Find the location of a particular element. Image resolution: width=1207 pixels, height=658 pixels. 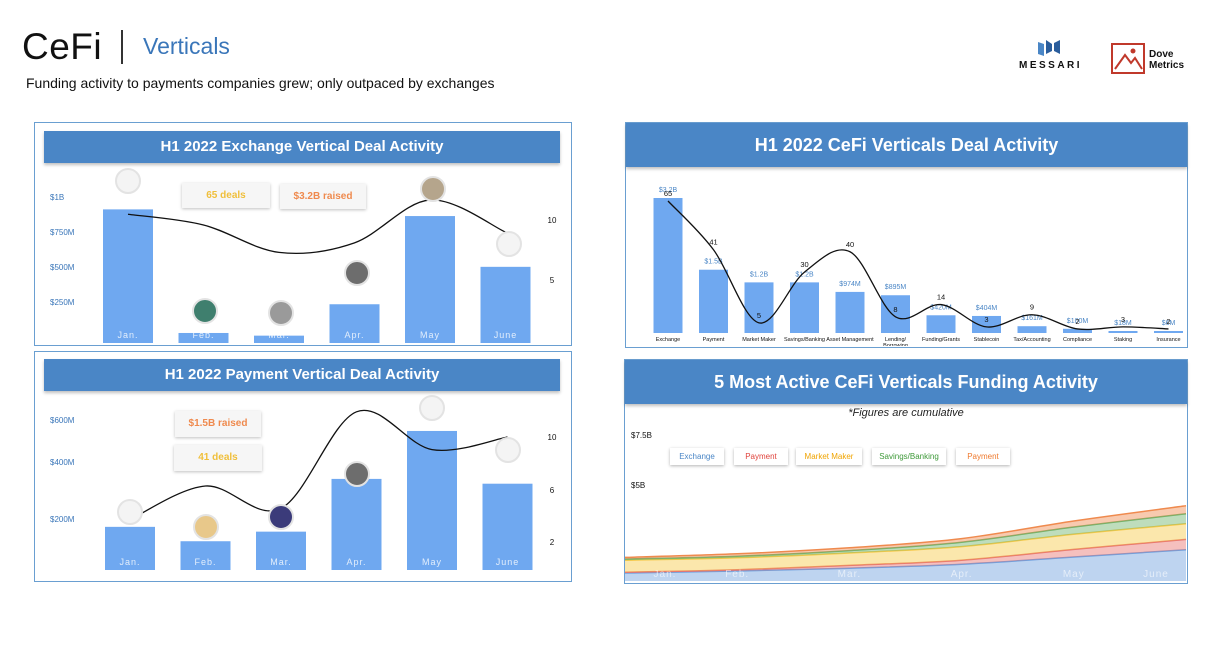

exchange-deals-callout: 65 deals is located at coordinates (226, 195).